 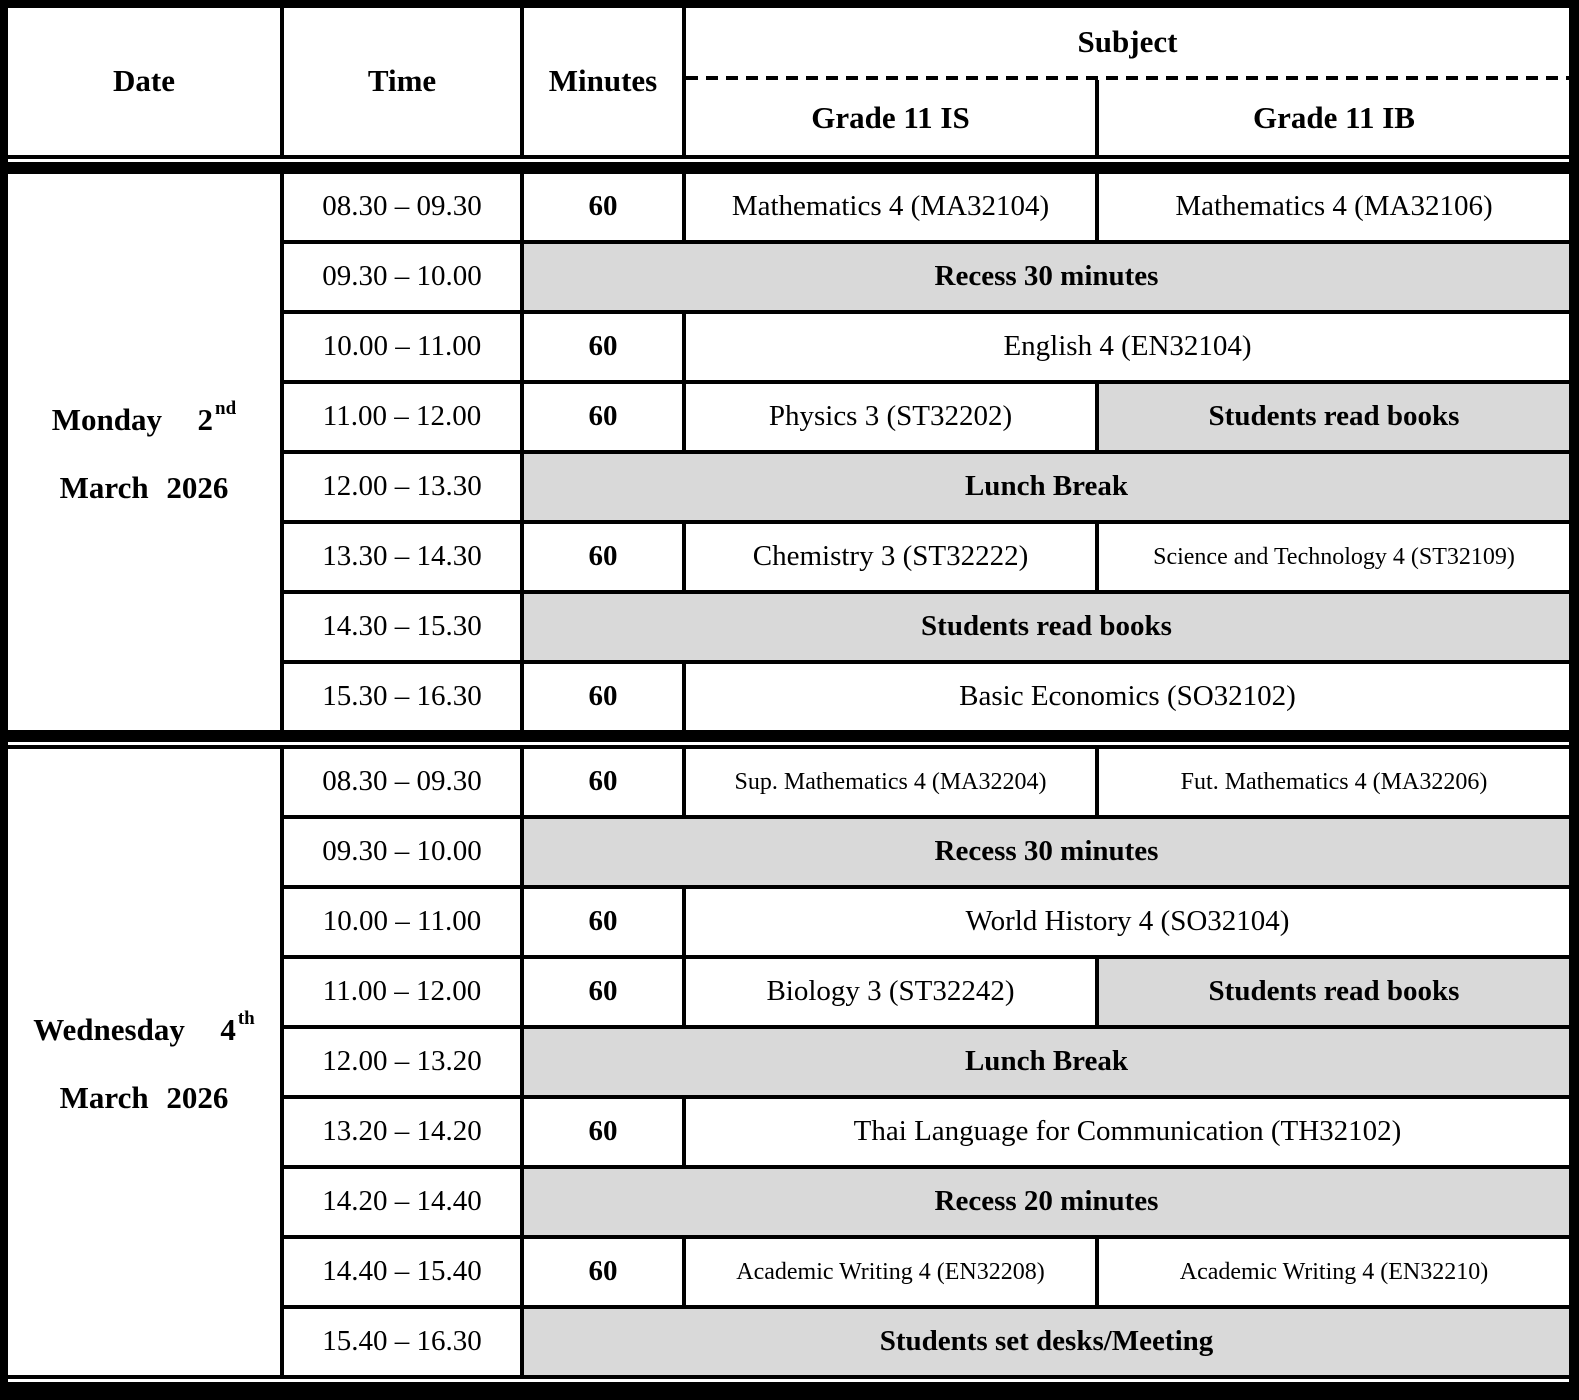 What do you see at coordinates (402, 627) in the screenshot?
I see `time-cell: 14.30 – 15.30` at bounding box center [402, 627].